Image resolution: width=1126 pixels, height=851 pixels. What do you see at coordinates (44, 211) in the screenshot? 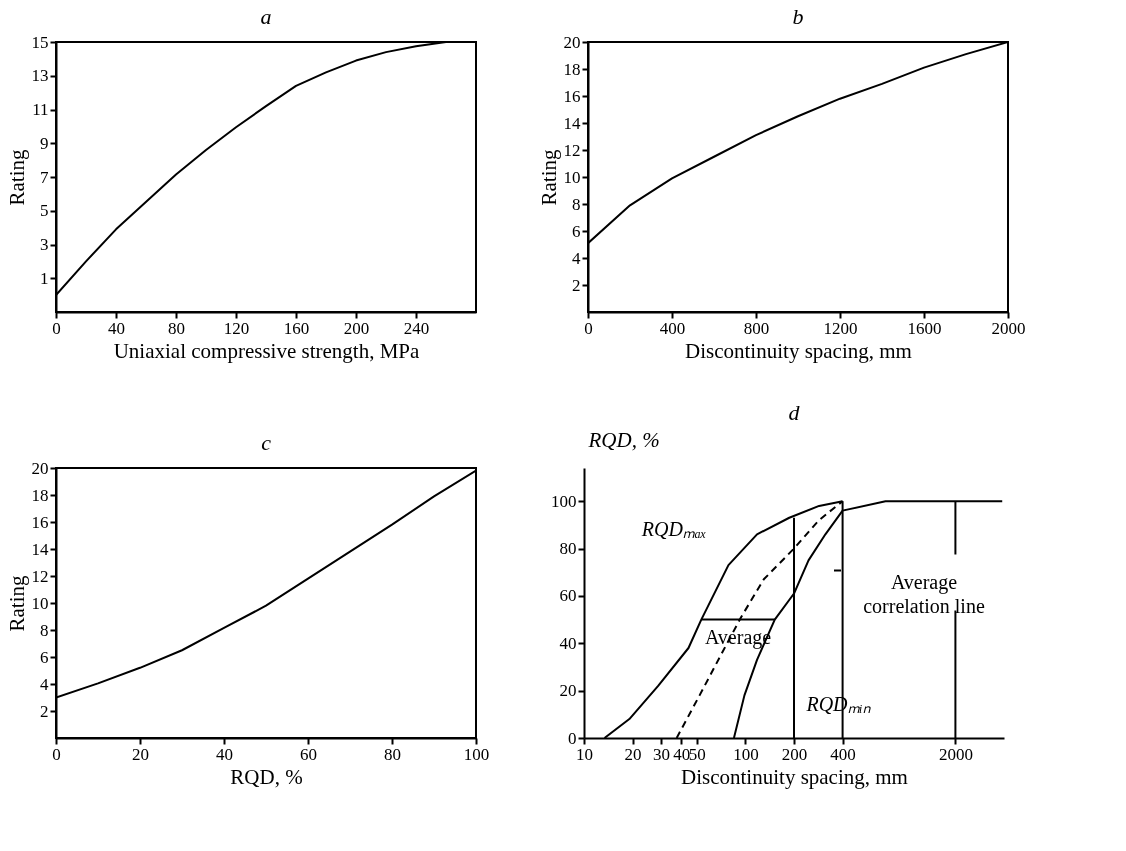
I see `y-tick-label: 5` at bounding box center [44, 211].